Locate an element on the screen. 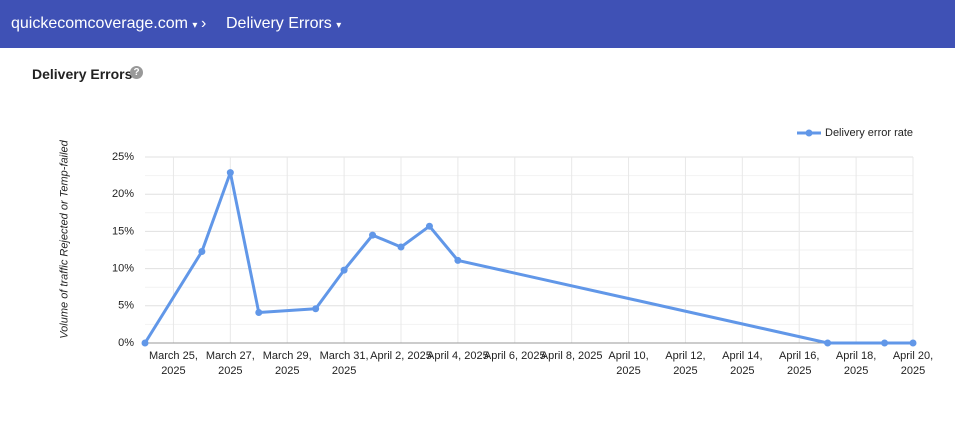  page-name: Delivery Errors is located at coordinates (279, 23).